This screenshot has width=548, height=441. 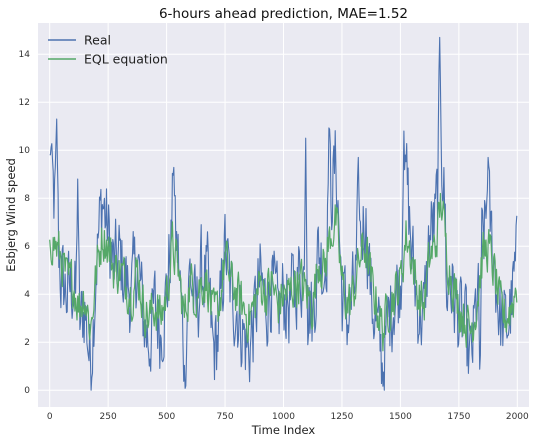 I want to click on x-tick-label: 500, so click(x=166, y=417).